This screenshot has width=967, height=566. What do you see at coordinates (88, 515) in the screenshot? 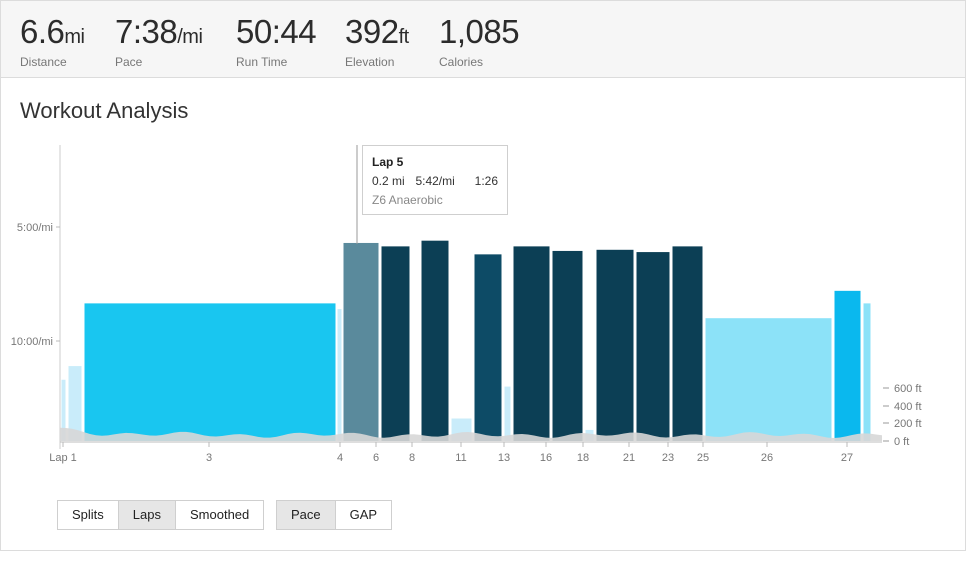
I see `splits-button: Splits` at bounding box center [88, 515].